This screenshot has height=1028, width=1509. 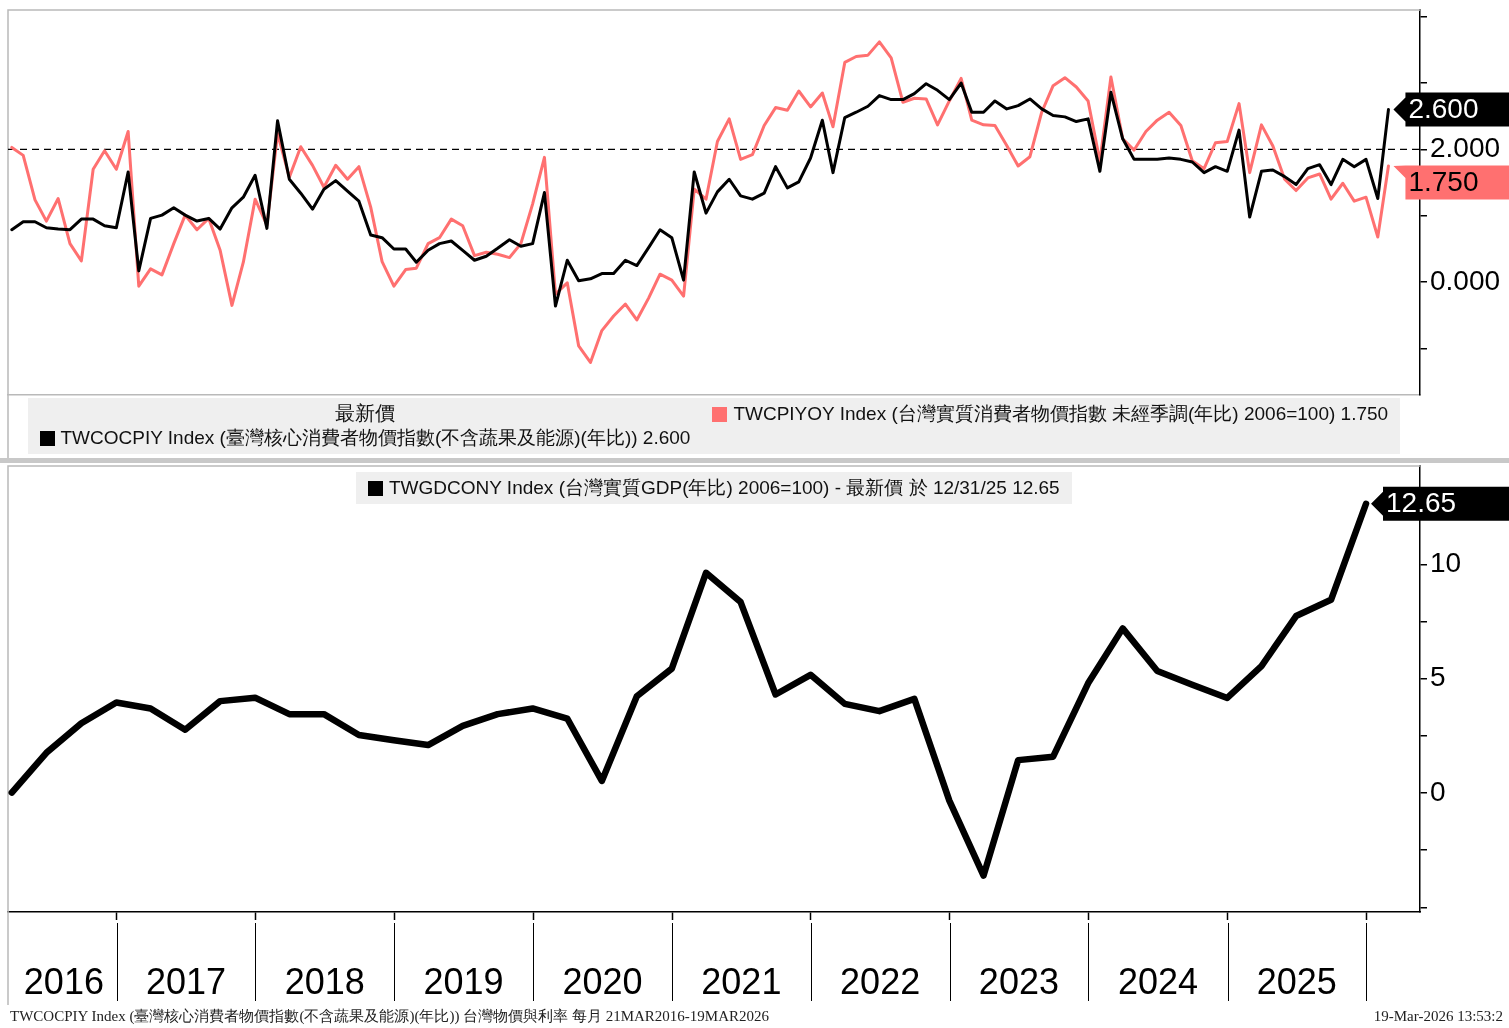 What do you see at coordinates (724, 488) in the screenshot?
I see `legend-label: TWGDCONY Index (台灣實質GDP(年比) 2006=100) - 最新價 於 12/31/25 12.65` at bounding box center [724, 488].